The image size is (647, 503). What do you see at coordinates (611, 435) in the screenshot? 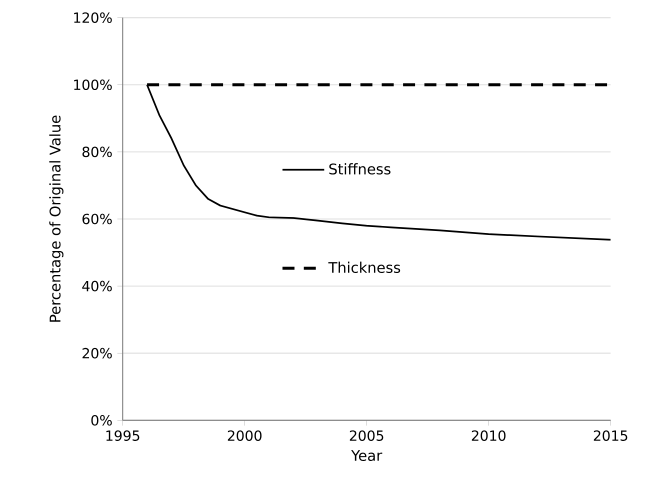
I see `x-tick-label: 2015` at bounding box center [611, 435].